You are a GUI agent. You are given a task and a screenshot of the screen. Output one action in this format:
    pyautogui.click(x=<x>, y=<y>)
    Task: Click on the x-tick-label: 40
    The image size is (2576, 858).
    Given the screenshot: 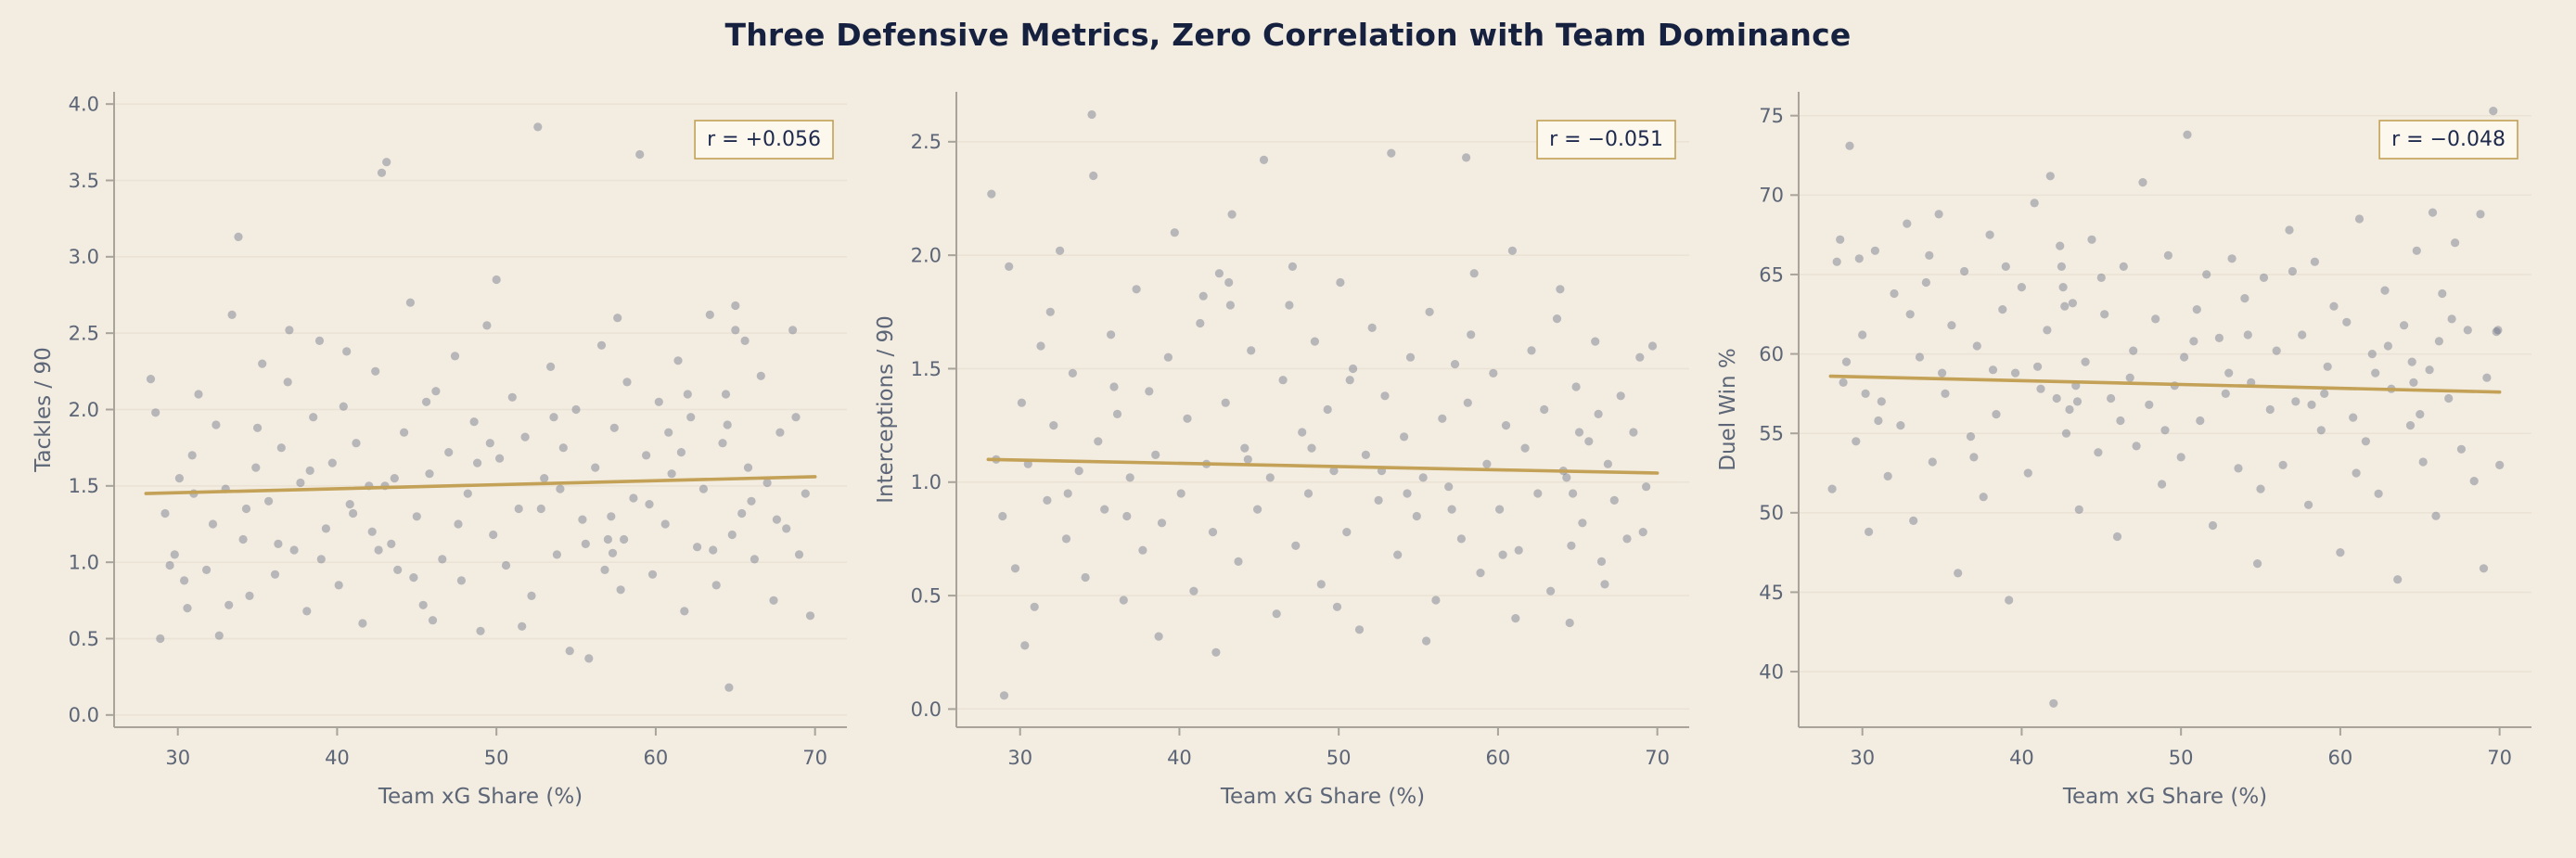 What is the action you would take?
    pyautogui.click(x=1179, y=758)
    